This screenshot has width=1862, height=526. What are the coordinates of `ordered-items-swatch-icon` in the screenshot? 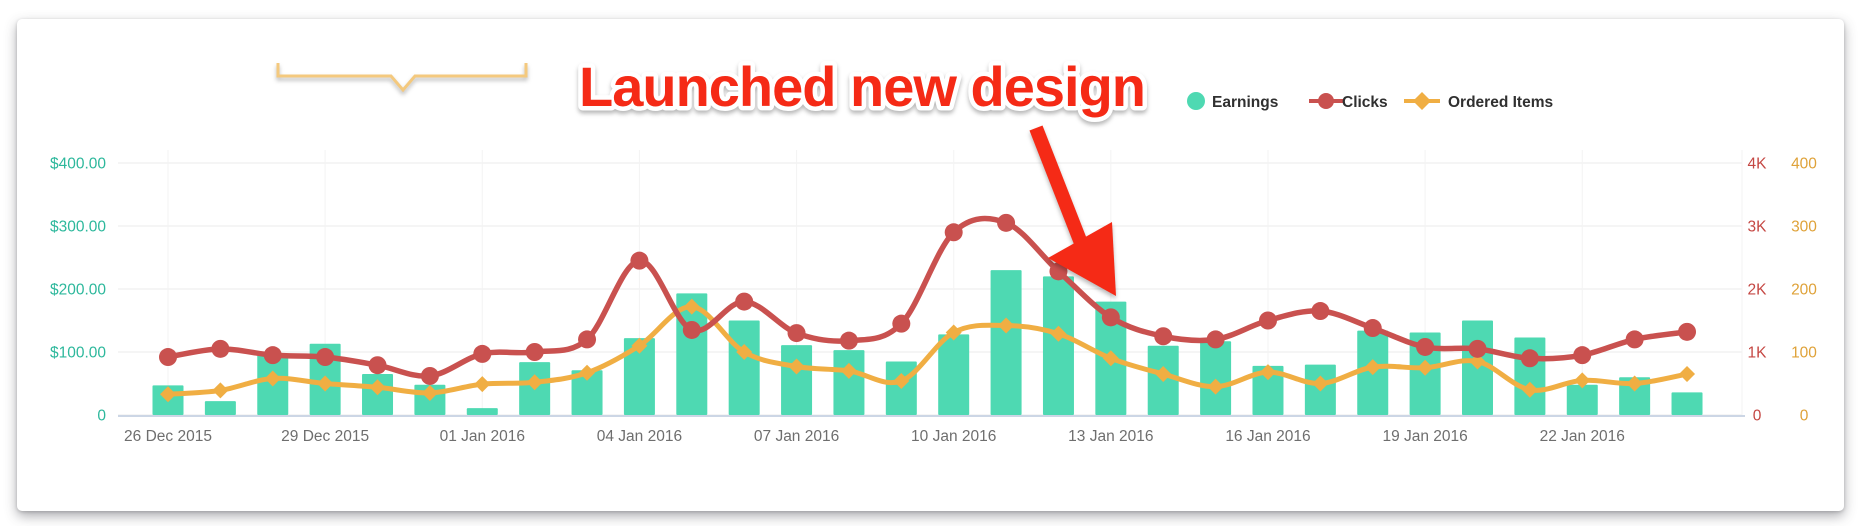 It's located at (1422, 101).